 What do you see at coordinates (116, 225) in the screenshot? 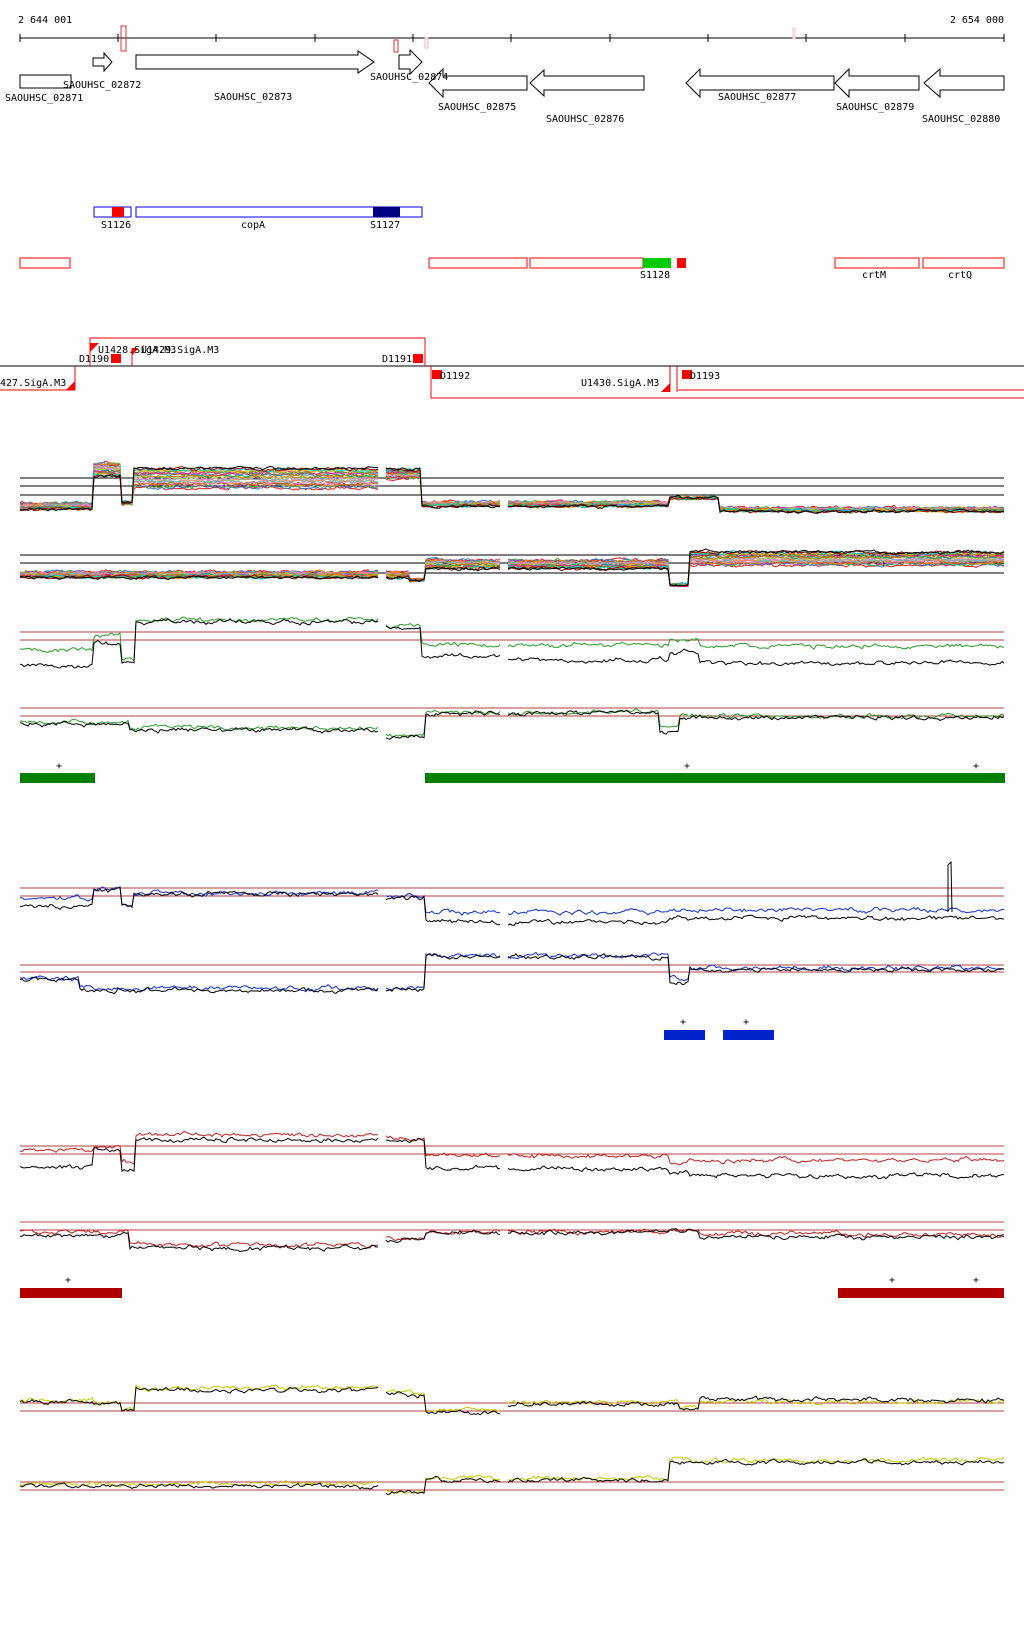
I see `annotation-label: S1126` at bounding box center [116, 225].